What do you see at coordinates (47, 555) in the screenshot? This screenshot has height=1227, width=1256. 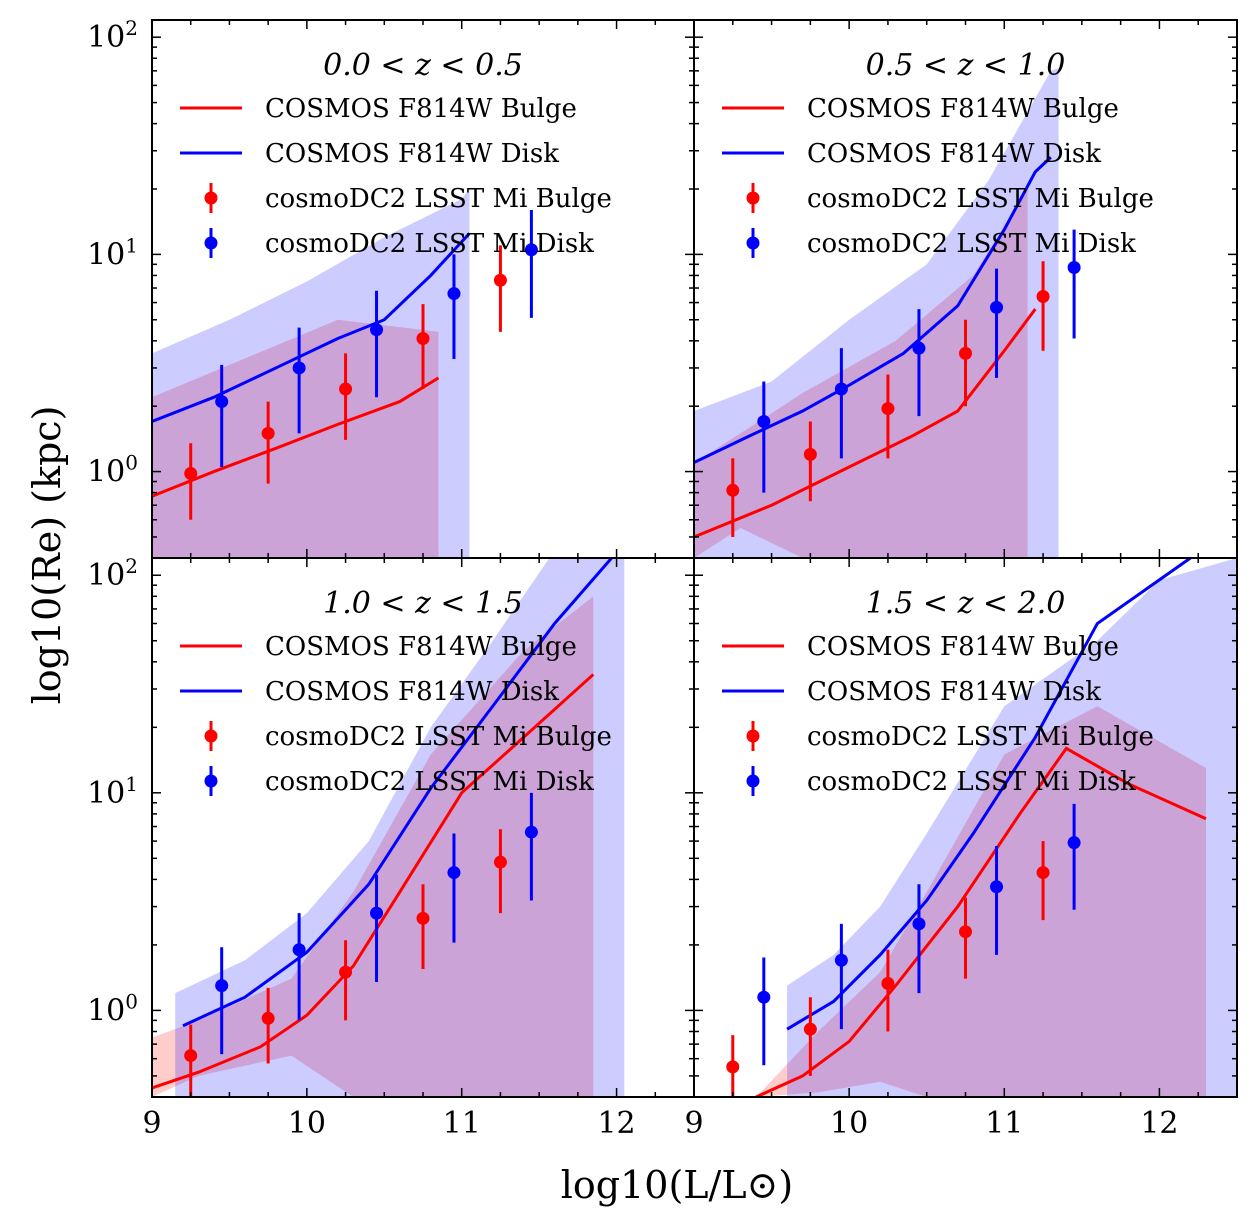 I see `y-axis-label: log10(Re) (kpc)` at bounding box center [47, 555].